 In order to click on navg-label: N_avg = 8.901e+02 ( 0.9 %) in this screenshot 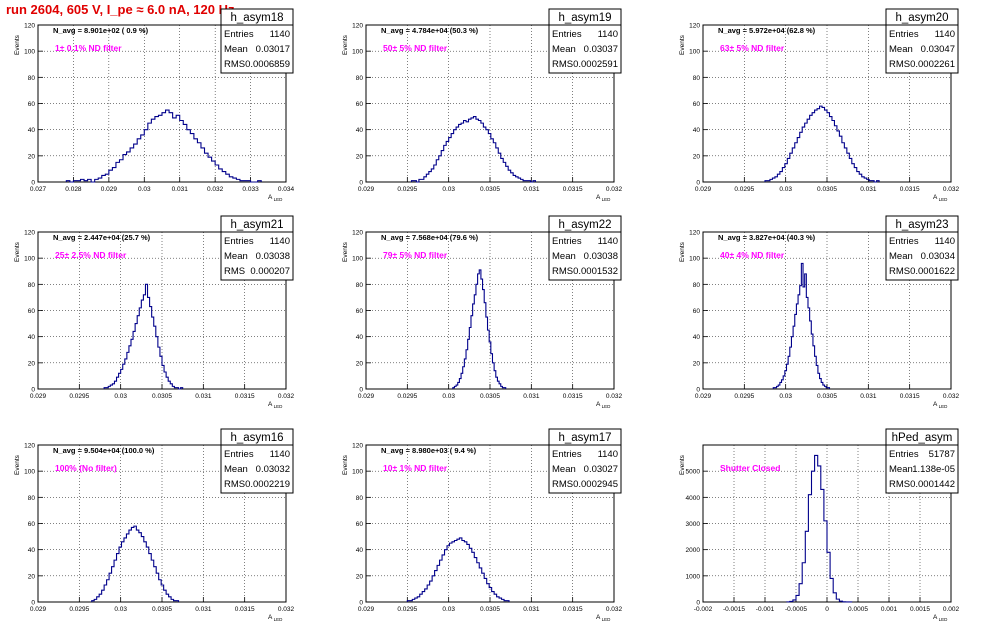, I will do `click(101, 30)`.